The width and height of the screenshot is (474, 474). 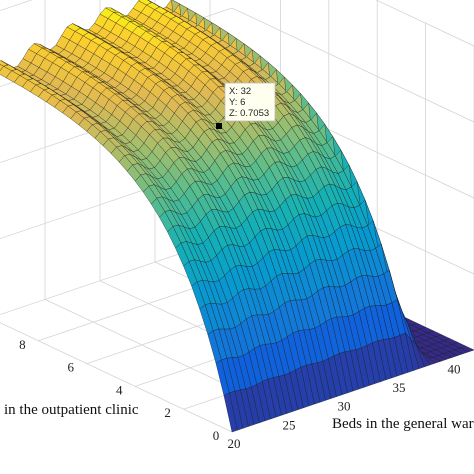 What do you see at coordinates (71, 367) in the screenshot?
I see `y-tick-label: 6` at bounding box center [71, 367].